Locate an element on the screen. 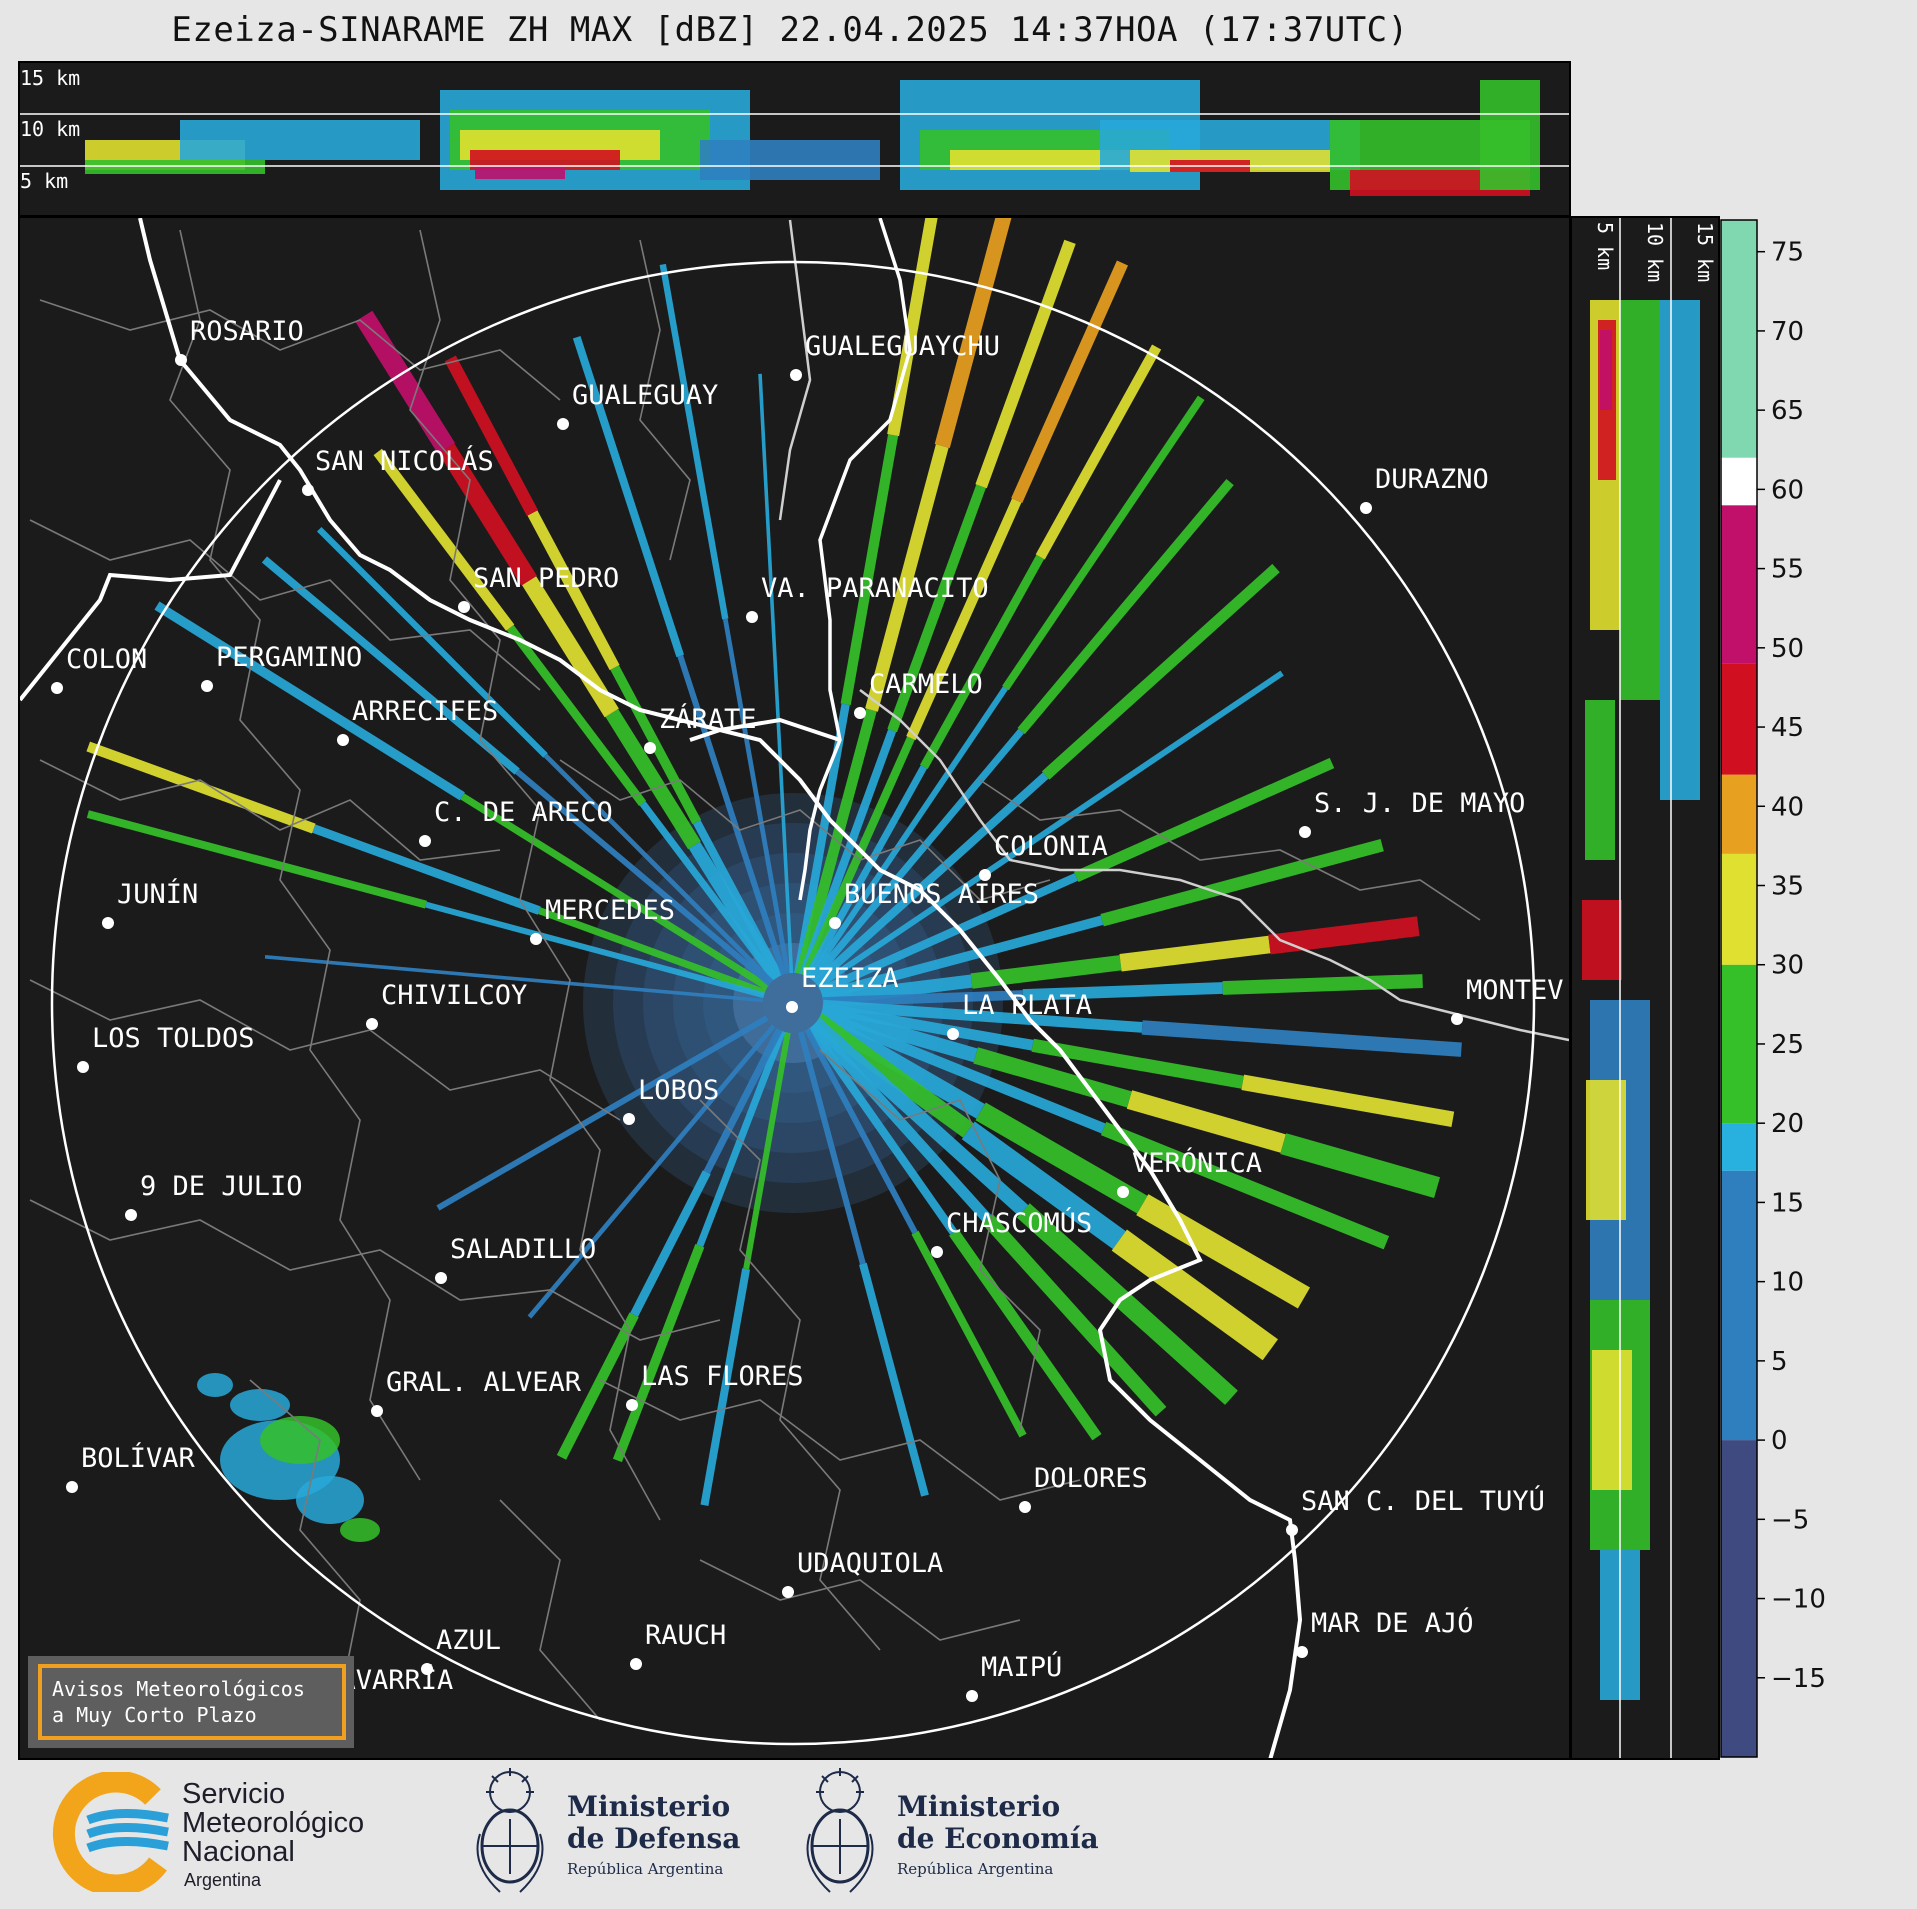  place-label-22: LOS TOLDOS is located at coordinates (173, 1038).